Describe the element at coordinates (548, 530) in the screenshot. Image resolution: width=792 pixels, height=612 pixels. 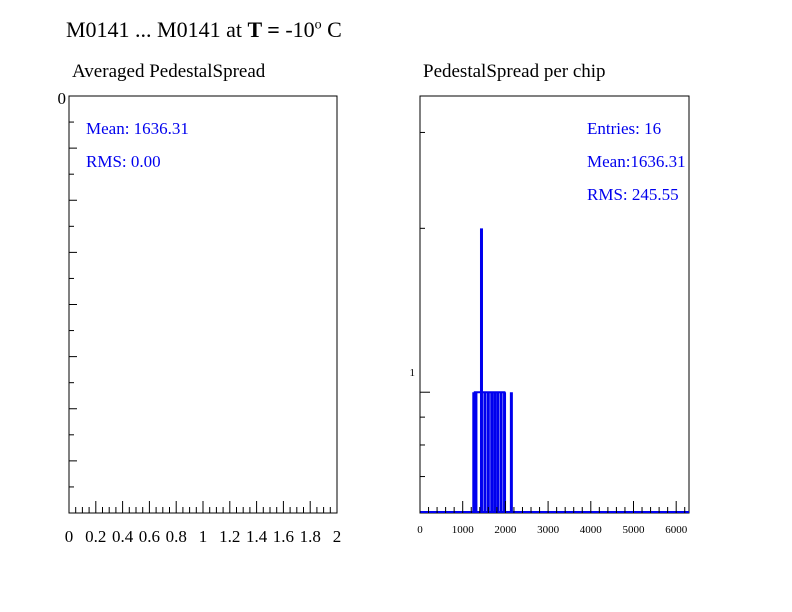
I see `right-x-tick-label: 3000` at that location.